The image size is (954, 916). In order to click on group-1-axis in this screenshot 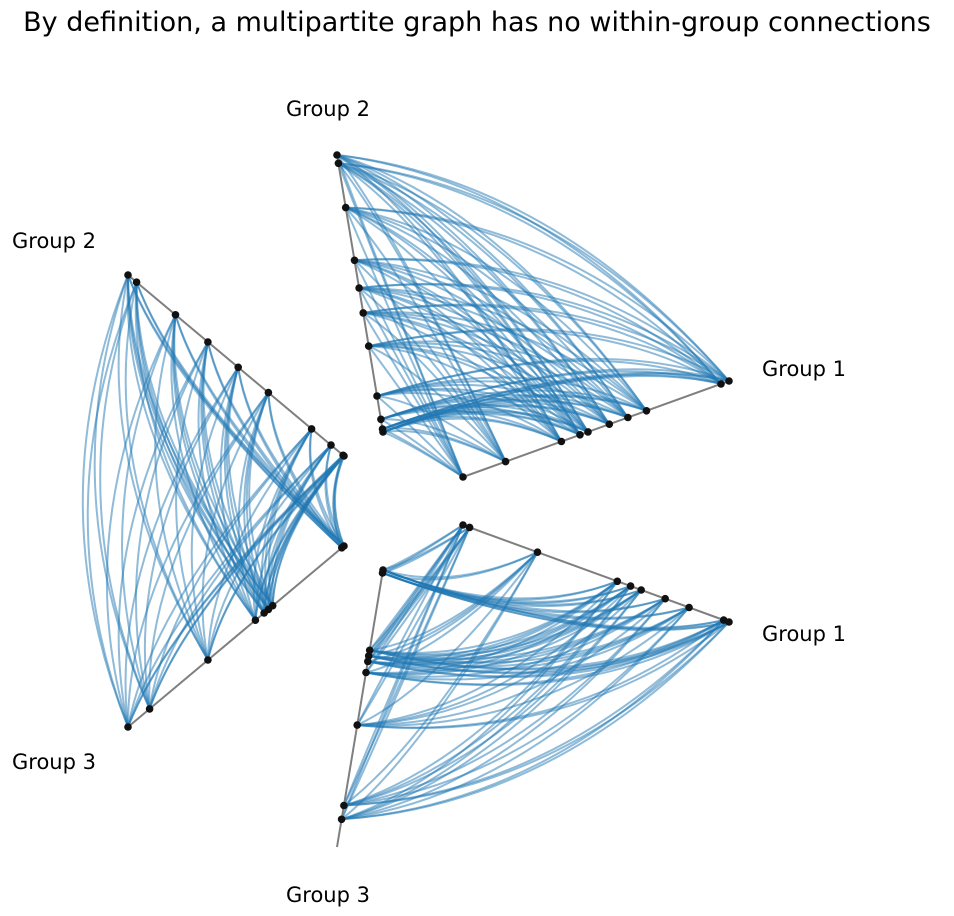, I will do `click(596, 573)`.